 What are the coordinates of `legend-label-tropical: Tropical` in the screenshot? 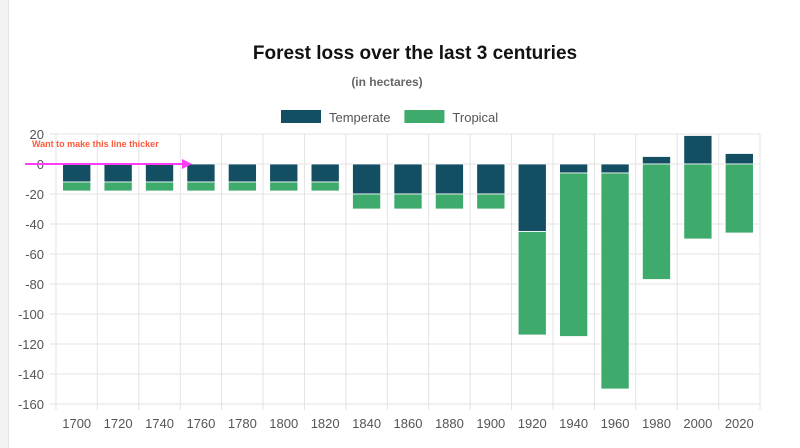 It's located at (475, 117).